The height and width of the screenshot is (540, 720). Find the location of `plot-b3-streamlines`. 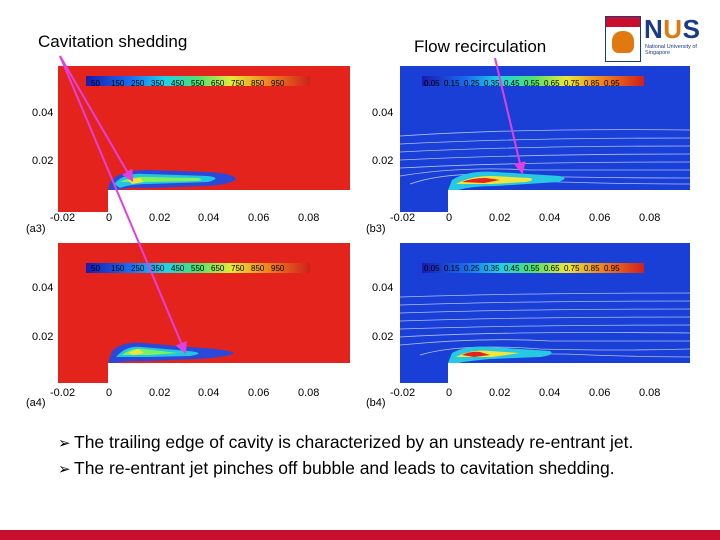

plot-b3-streamlines is located at coordinates (545, 139).